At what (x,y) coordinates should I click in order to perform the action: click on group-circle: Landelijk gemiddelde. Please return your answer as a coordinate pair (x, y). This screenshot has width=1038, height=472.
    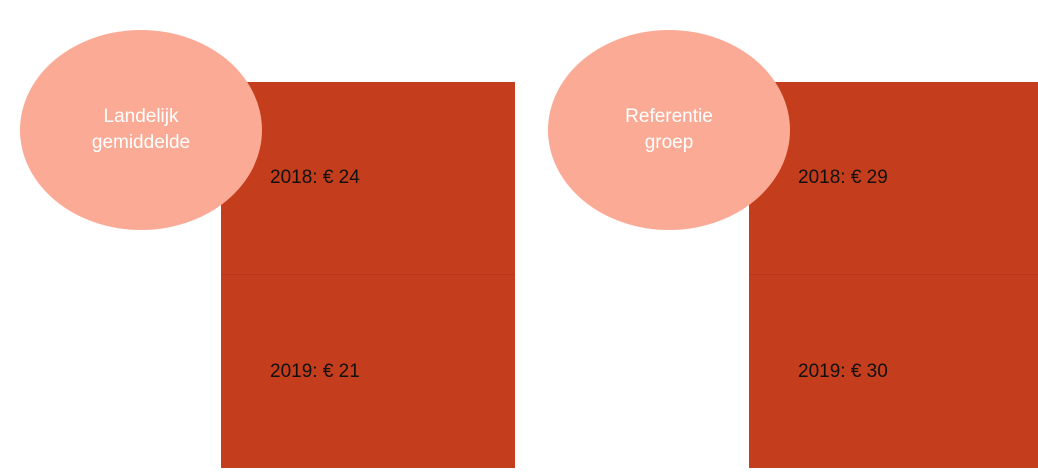
    Looking at the image, I should click on (141, 130).